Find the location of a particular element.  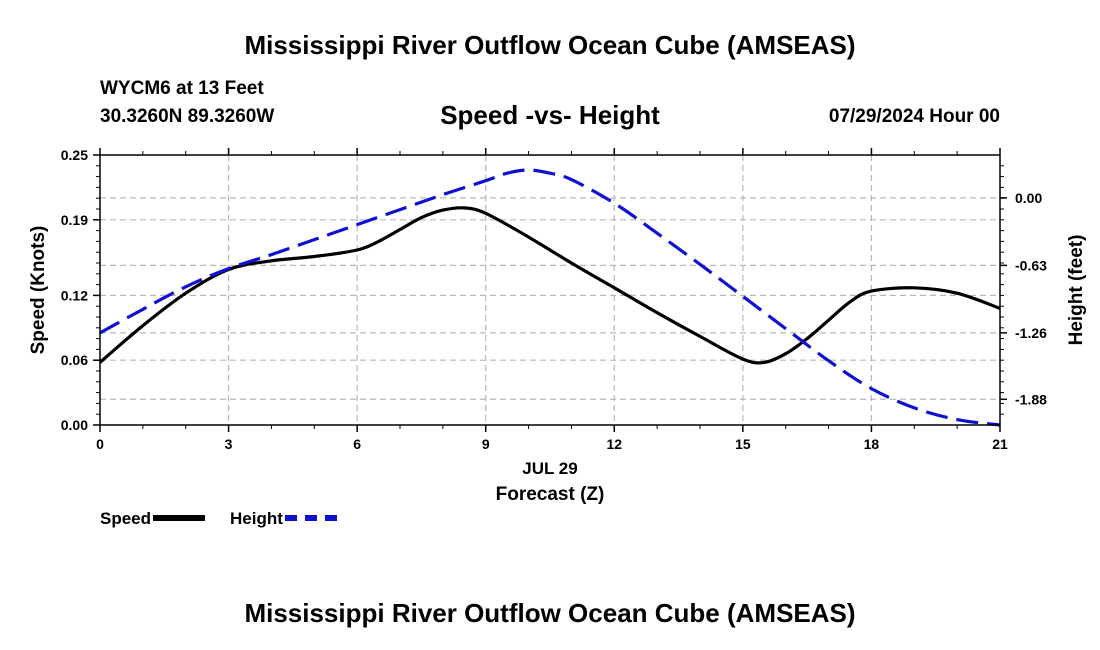

y-left-tick-label: 0.06 is located at coordinates (74, 360).